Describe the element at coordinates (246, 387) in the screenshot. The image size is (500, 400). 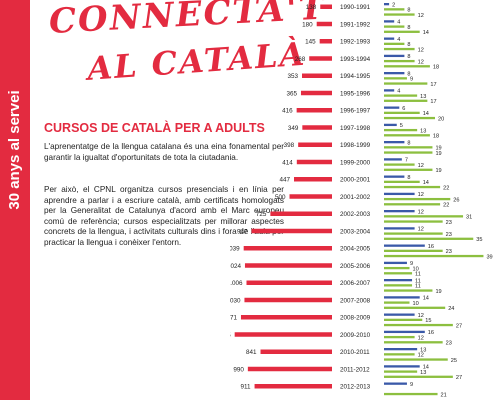
I see `left-bar-label: 911` at that location.